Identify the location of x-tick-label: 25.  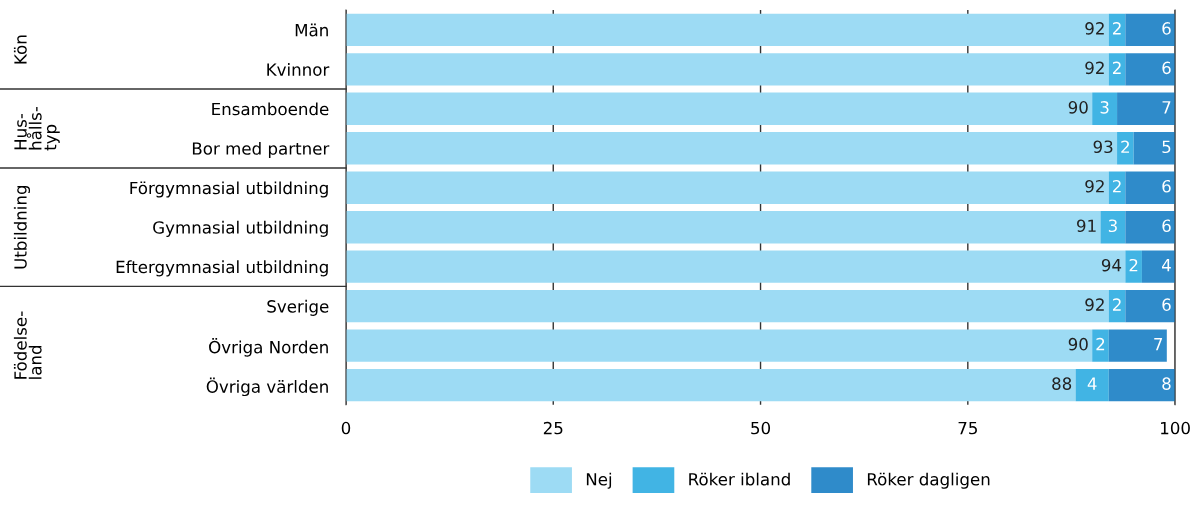
(553, 428).